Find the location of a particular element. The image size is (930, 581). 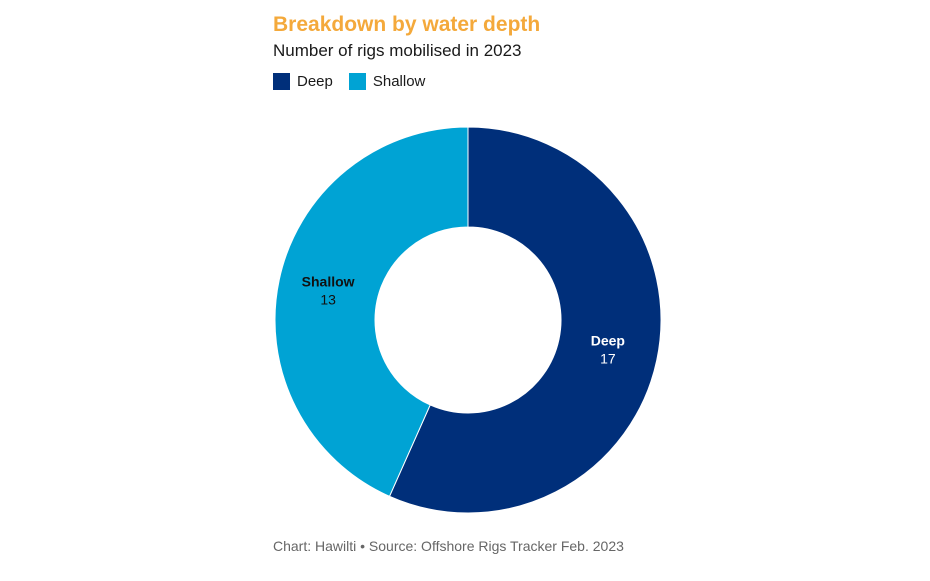

legend-swatch-shallow is located at coordinates (357, 81).